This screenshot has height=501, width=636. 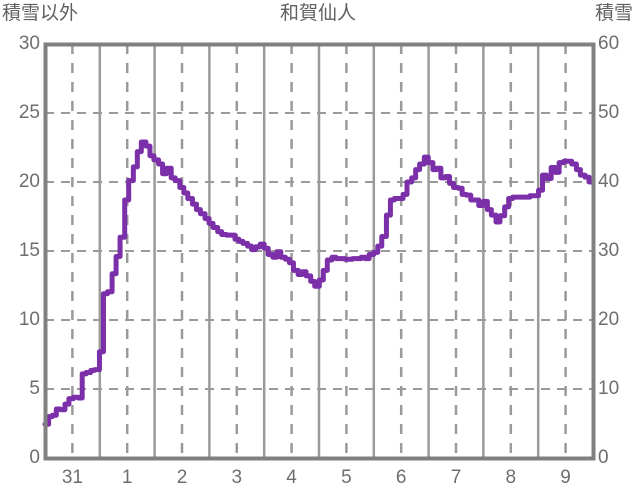 What do you see at coordinates (317, 13) in the screenshot?
I see `chart-title: 和賀仙人` at bounding box center [317, 13].